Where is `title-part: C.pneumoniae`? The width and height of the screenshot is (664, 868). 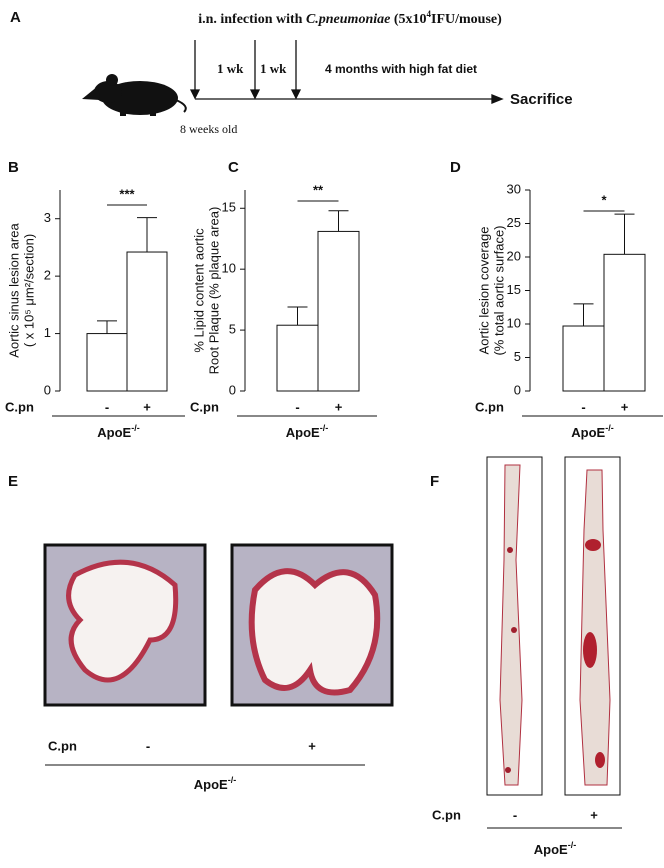
title-part: C.pneumoniae is located at coordinates (348, 19).